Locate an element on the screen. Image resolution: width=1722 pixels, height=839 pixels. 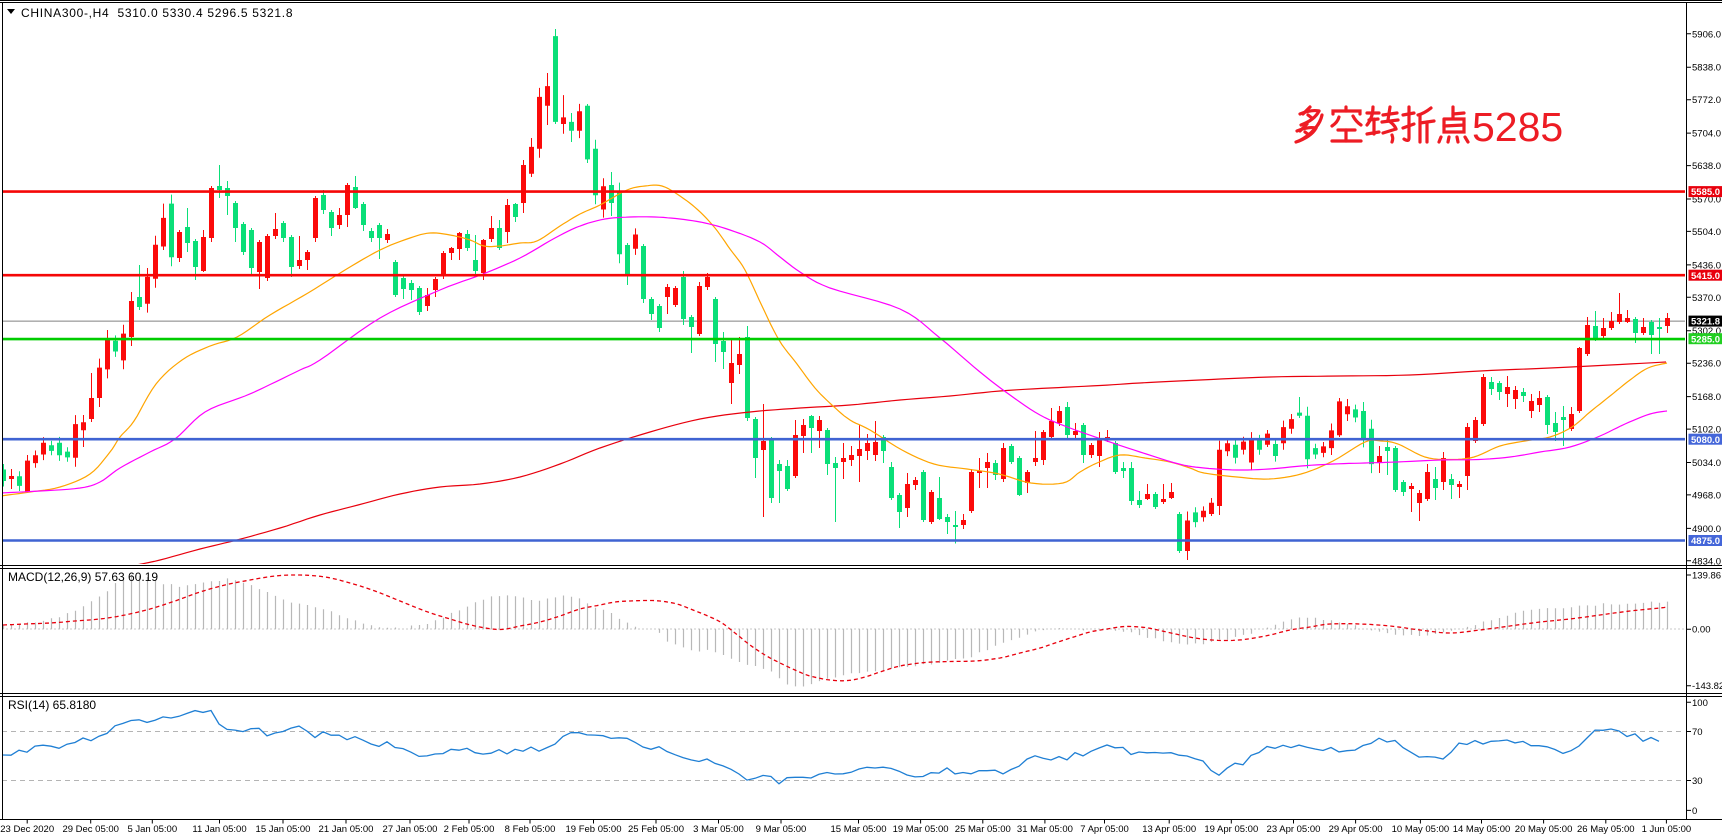
svg-text: 5102.0 is located at coordinates (1706, 430).